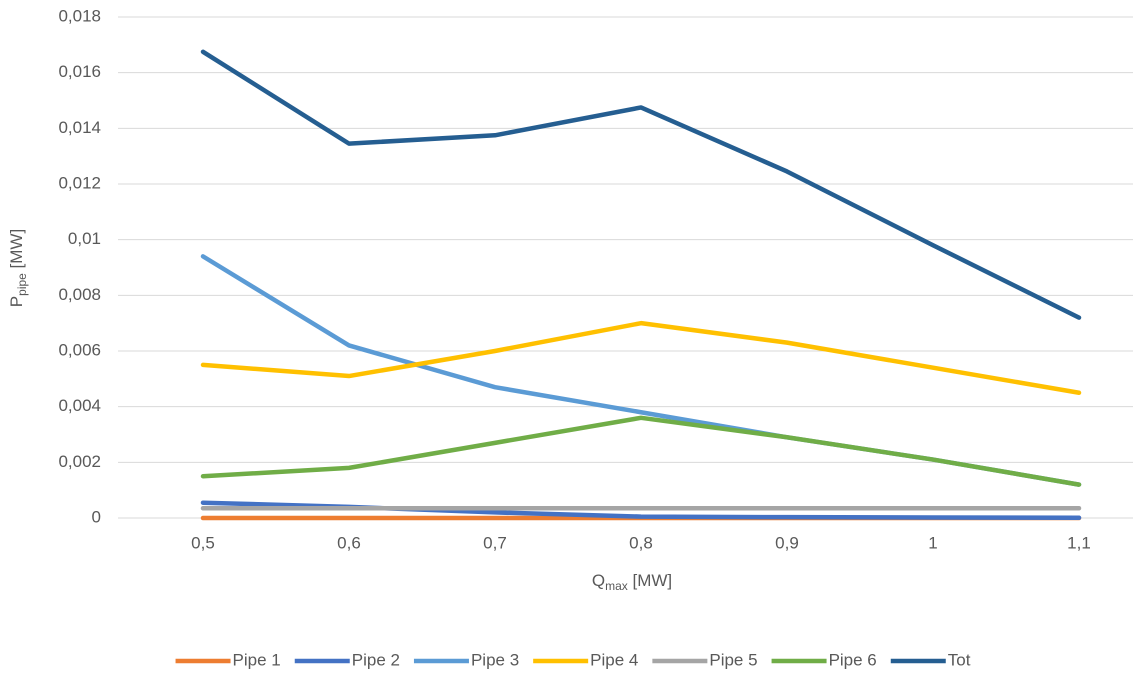 Image resolution: width=1146 pixels, height=673 pixels. What do you see at coordinates (79, 71) in the screenshot?
I see `y-tick-label: 0,016` at bounding box center [79, 71].